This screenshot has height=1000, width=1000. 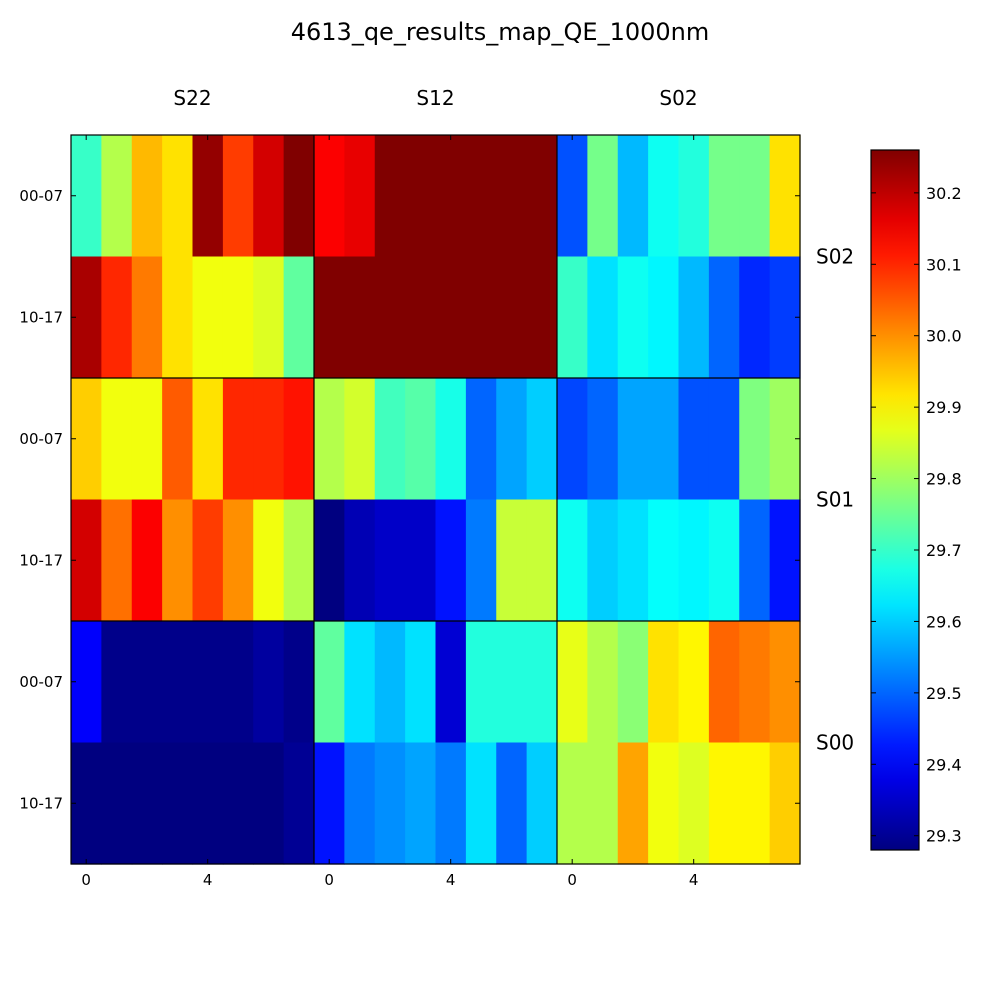 What do you see at coordinates (944, 693) in the screenshot?
I see `colorbar-tick-label: 29.5` at bounding box center [944, 693].